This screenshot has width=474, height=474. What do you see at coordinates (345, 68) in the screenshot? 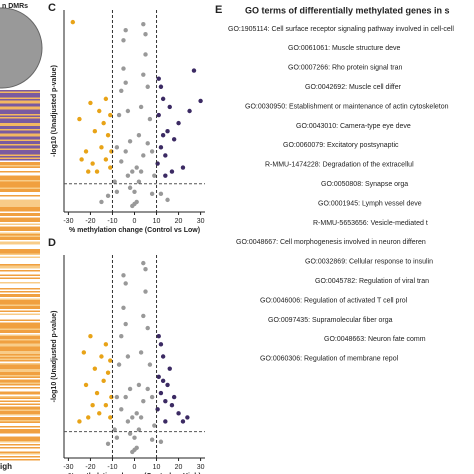
I see `go-term: GO:0007266: Rho protein signal tran` at bounding box center [345, 68].